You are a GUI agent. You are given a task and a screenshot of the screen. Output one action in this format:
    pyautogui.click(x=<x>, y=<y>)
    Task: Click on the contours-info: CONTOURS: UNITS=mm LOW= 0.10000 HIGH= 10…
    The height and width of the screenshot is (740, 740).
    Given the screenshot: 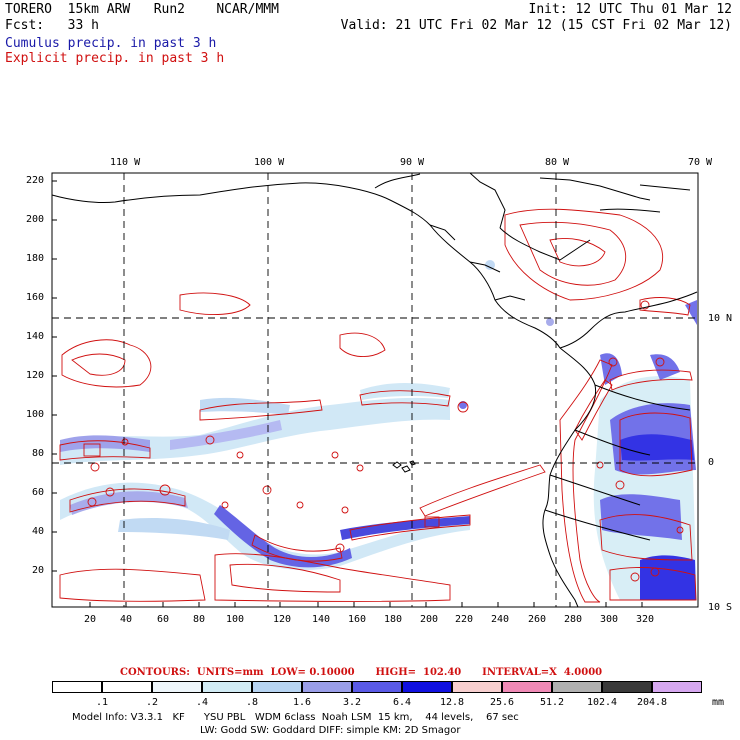 What is the action you would take?
    pyautogui.click(x=361, y=672)
    